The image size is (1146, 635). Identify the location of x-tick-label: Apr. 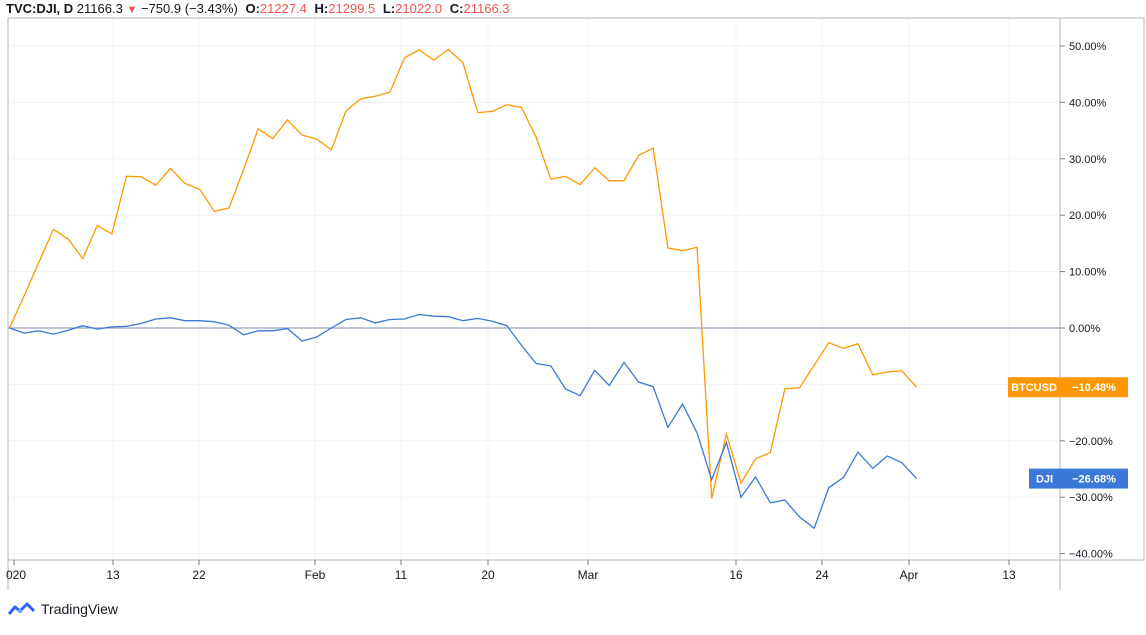
(909, 575).